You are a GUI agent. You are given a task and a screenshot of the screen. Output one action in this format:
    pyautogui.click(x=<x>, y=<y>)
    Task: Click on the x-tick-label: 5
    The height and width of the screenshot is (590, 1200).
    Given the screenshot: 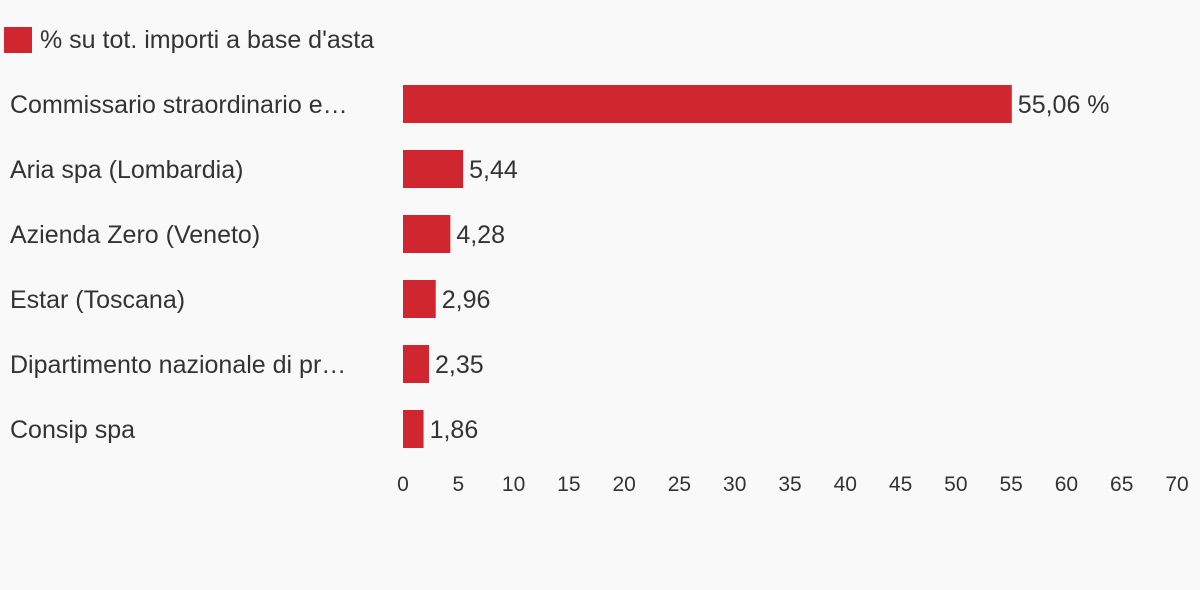 What is the action you would take?
    pyautogui.click(x=458, y=484)
    